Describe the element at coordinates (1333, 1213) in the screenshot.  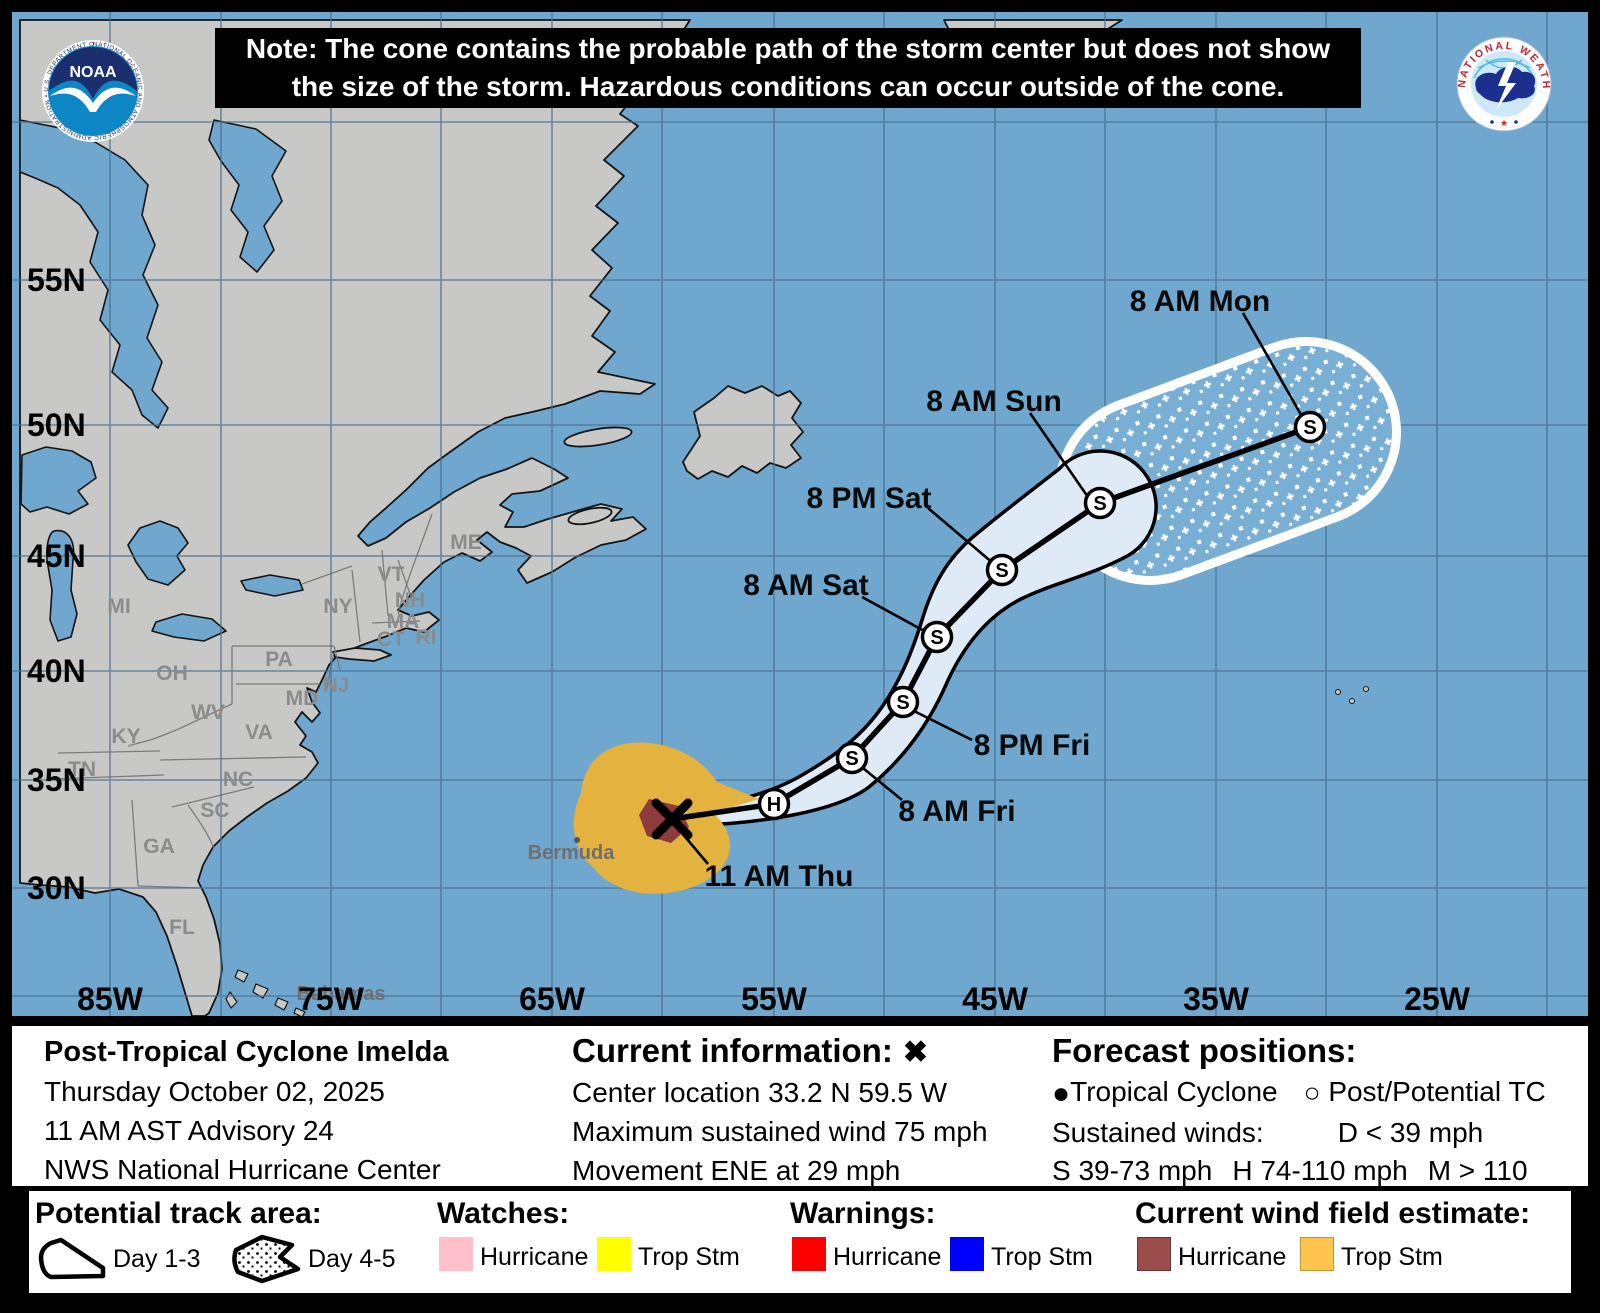
I see `wind-field-heading: Current wind field estimate:` at that location.